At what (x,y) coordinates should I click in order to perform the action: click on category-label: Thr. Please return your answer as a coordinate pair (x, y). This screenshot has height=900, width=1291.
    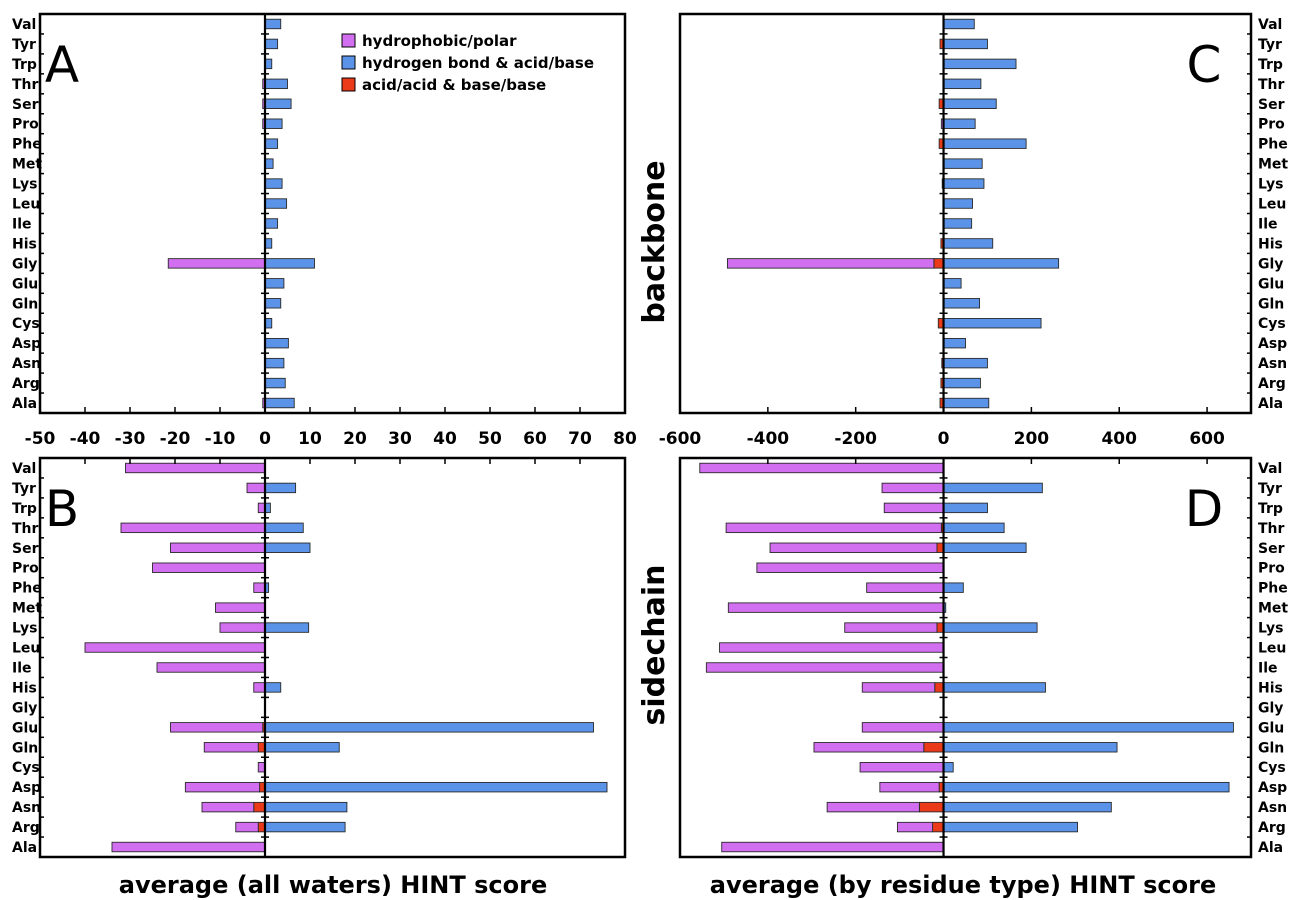
    Looking at the image, I should click on (1271, 529).